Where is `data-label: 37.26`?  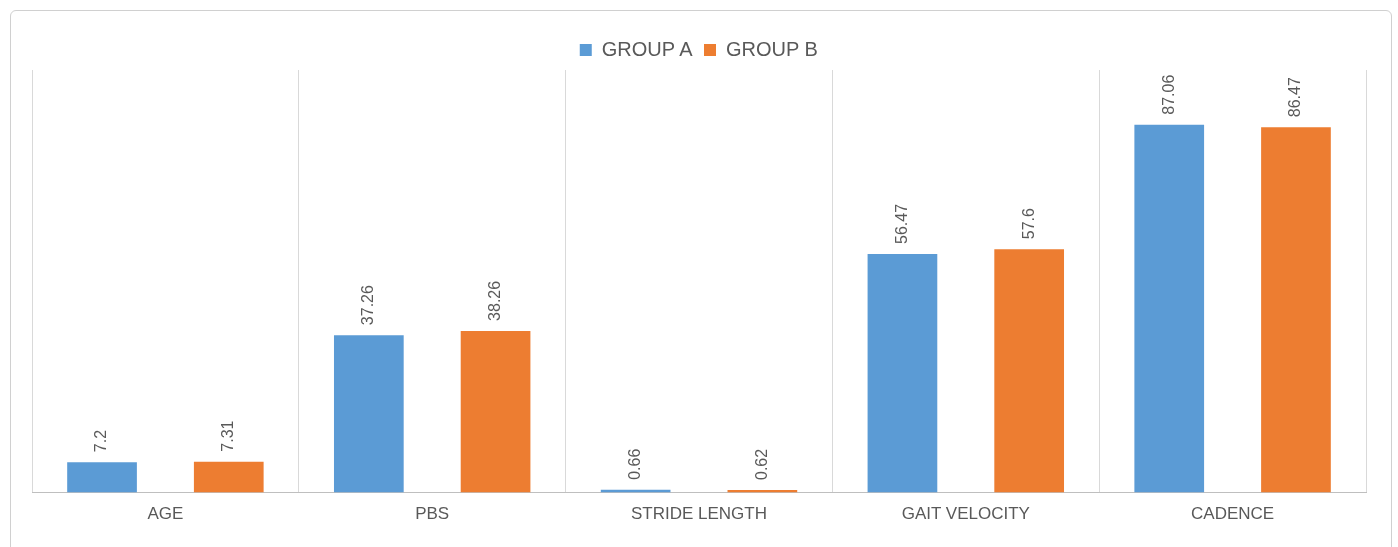 data-label: 37.26 is located at coordinates (368, 305).